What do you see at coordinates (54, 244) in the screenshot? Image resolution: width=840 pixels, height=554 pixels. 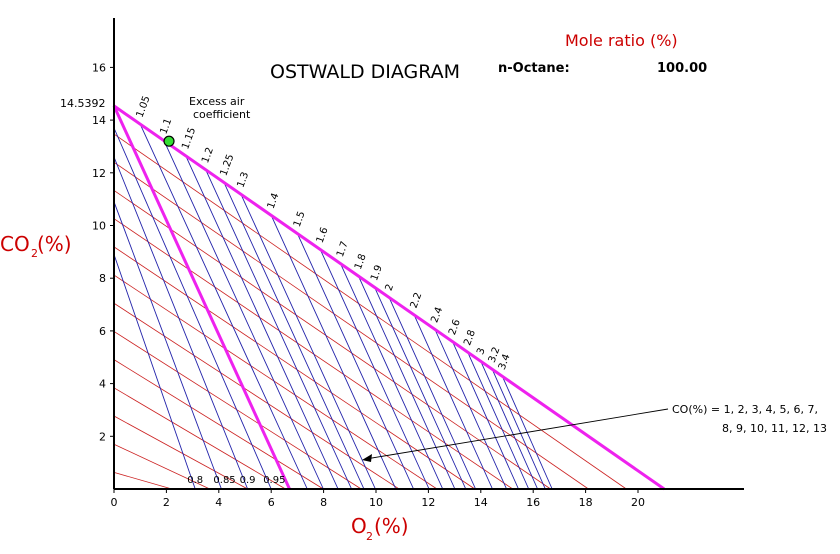 I see `y-axis-title-unit: (%)` at bounding box center [54, 244].